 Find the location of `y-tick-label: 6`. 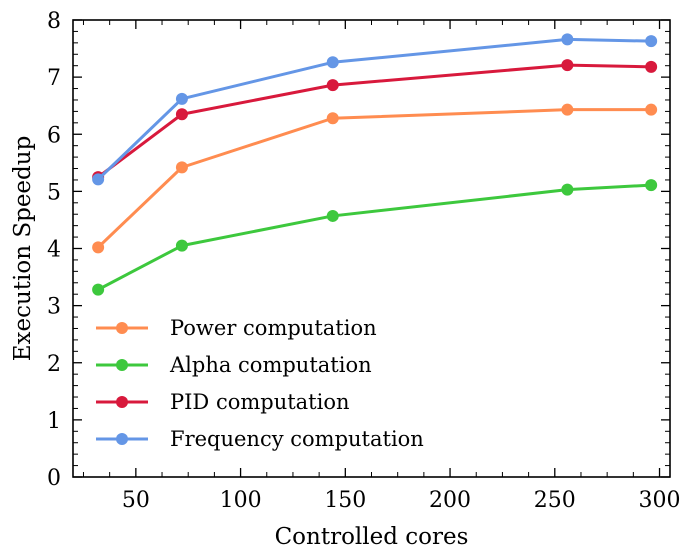

y-tick-label: 6 is located at coordinates (54, 135).